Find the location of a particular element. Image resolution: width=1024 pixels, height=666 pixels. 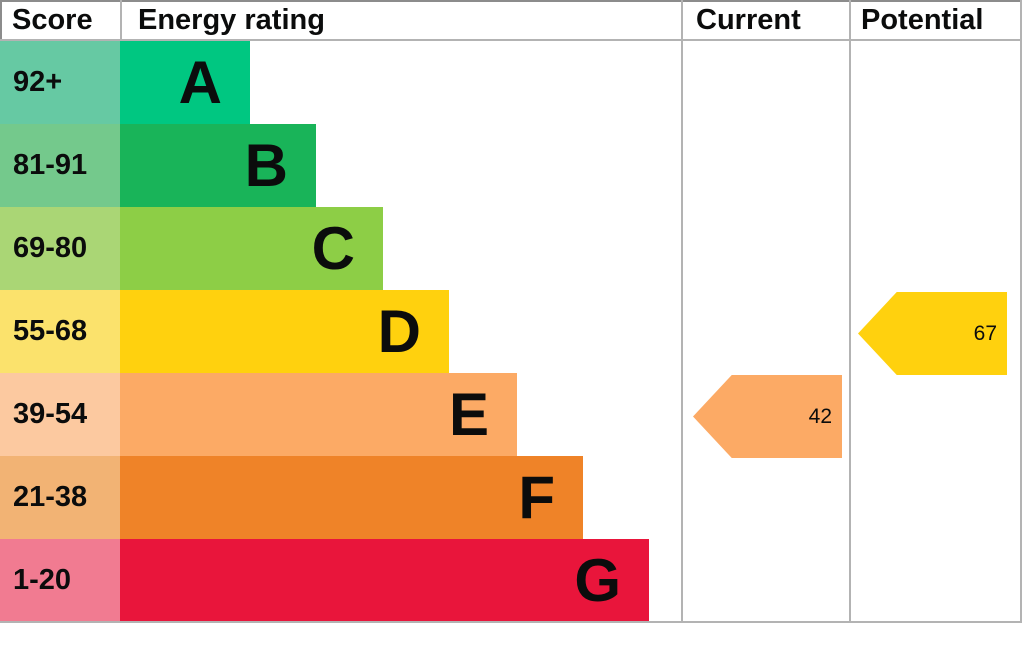

current-column-divider-line is located at coordinates (682, 311).